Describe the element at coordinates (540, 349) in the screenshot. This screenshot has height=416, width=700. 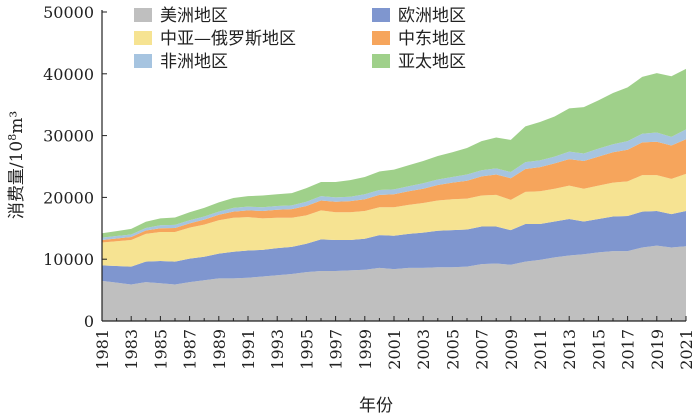
I see `x-tick-label: 2011` at that location.